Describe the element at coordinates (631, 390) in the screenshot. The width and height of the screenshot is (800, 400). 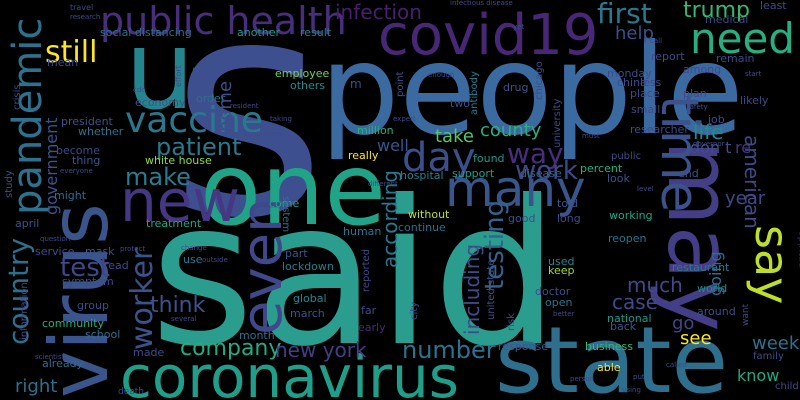
I see `word-using: using` at that location.